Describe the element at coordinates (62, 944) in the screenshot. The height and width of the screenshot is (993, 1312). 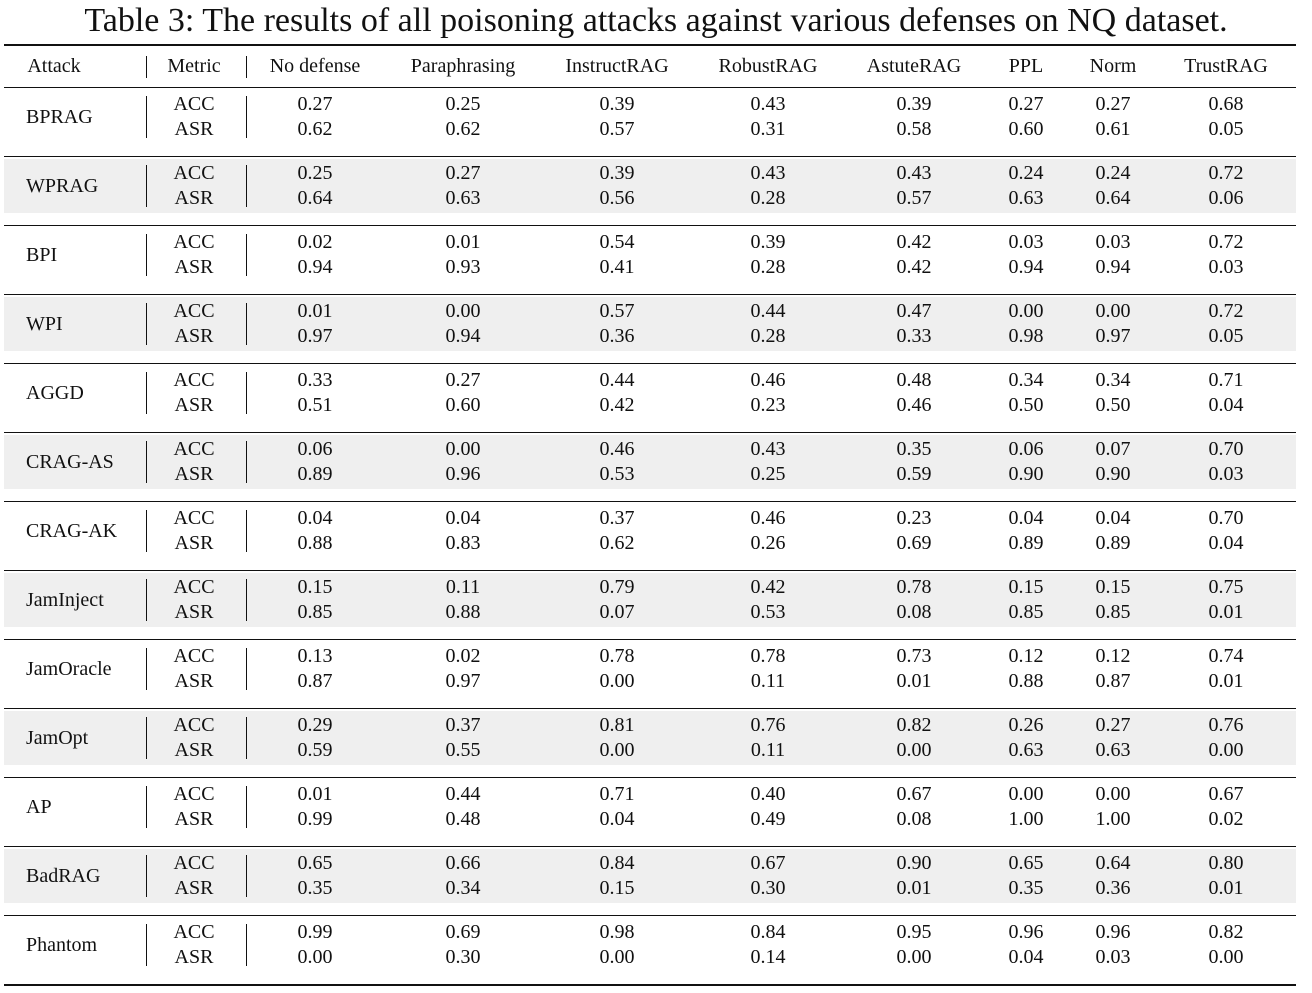
I see `attack-name: Phantom` at that location.